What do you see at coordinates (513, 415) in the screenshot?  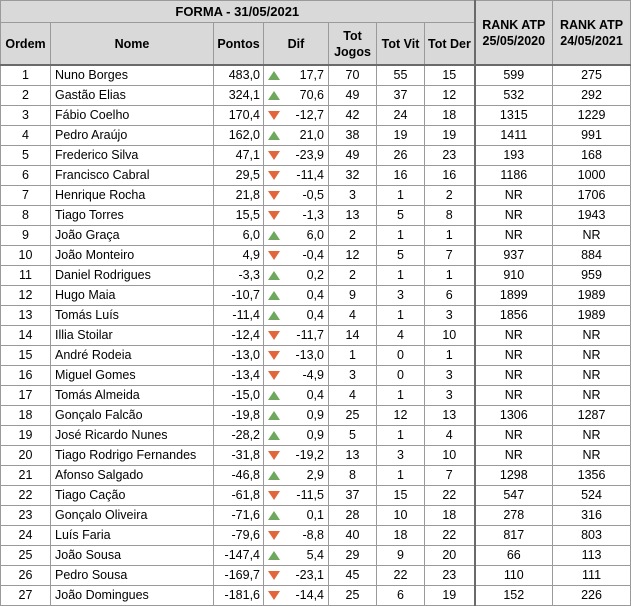 I see `cell-rank-atp-2020: 1306` at bounding box center [513, 415].